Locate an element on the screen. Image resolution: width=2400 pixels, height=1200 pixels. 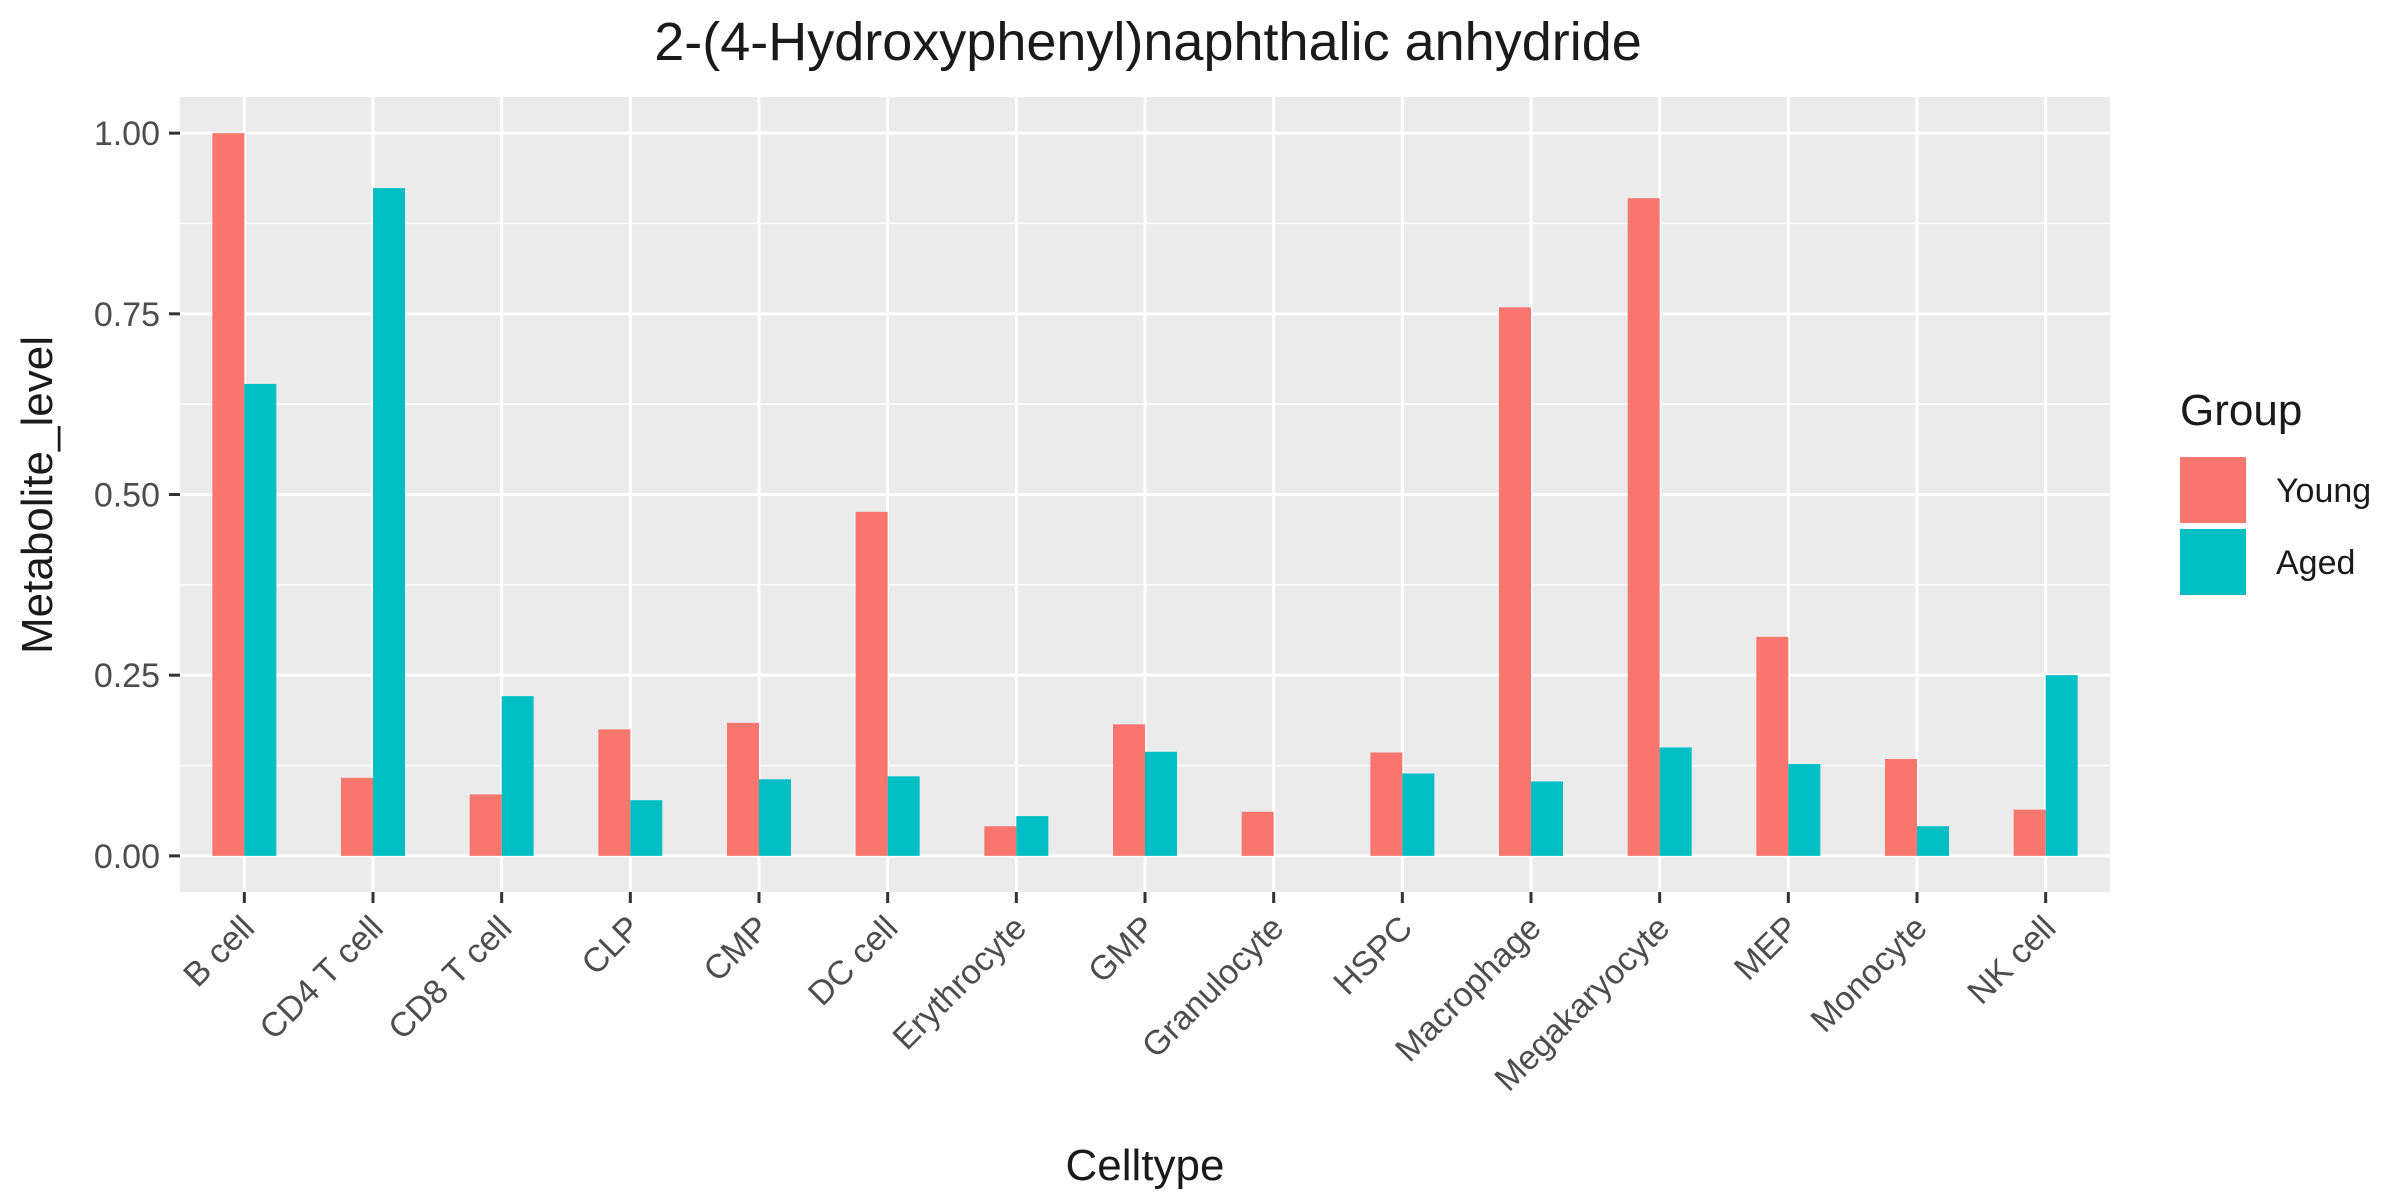
bar-young-mep is located at coordinates (1772, 746).